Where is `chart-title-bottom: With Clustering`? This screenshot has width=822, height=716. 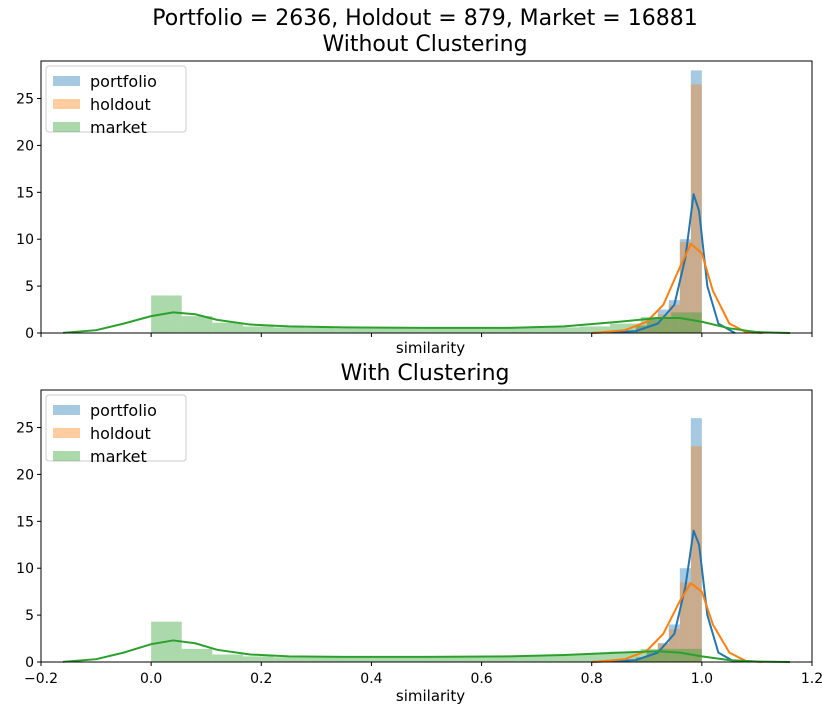 chart-title-bottom: With Clustering is located at coordinates (424, 373).